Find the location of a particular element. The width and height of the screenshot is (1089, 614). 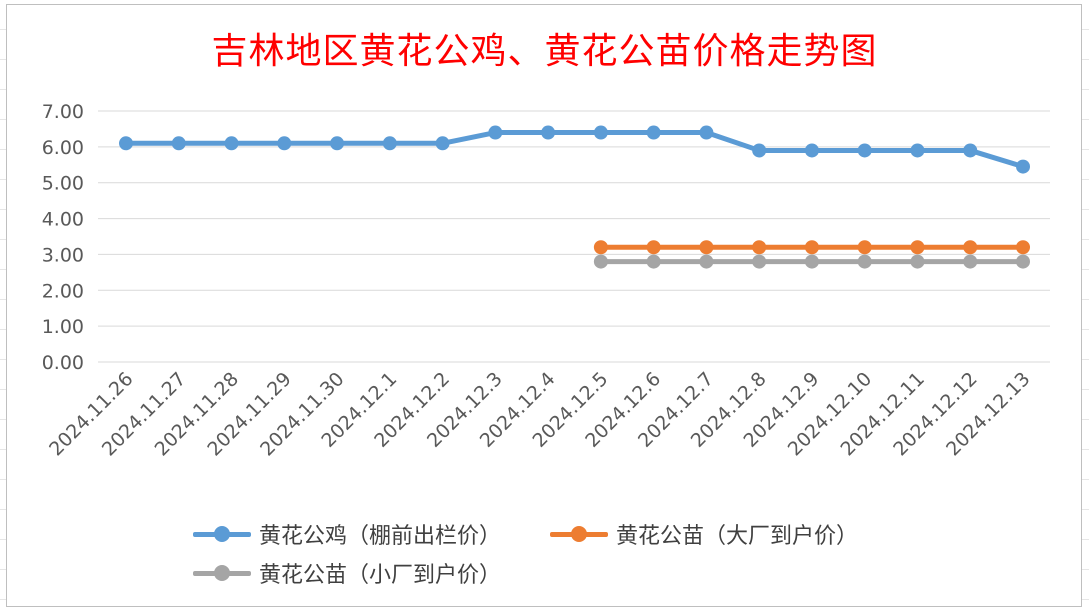

chart-title: 吉林地区黄花公鸡、黄花公苗价格走势图 is located at coordinates (544, 51).